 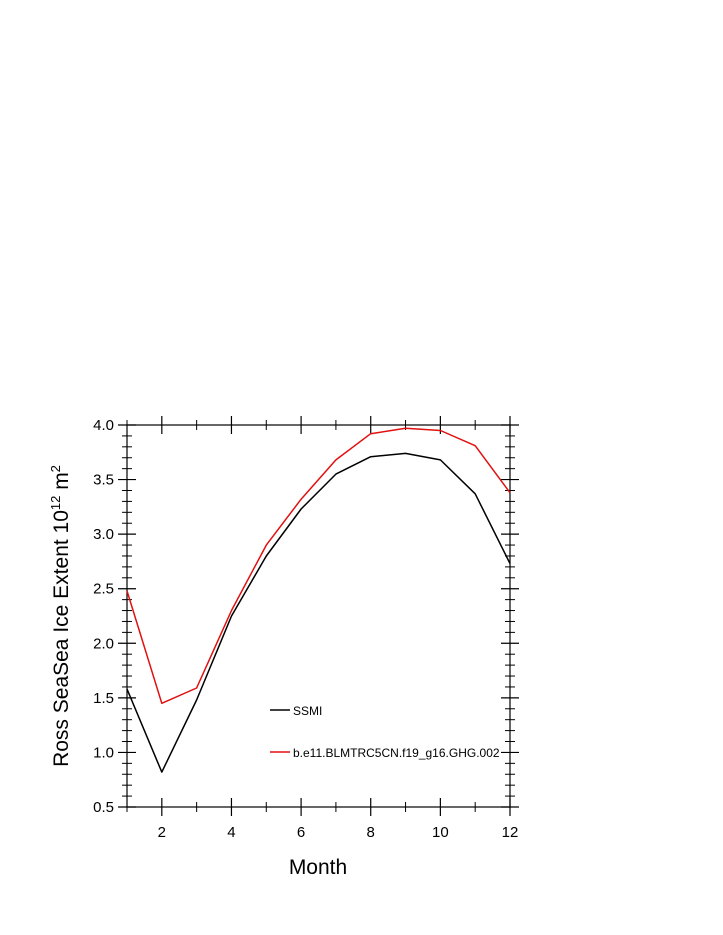 I want to click on y-tick-label-6: 3.5, so click(x=103, y=480).